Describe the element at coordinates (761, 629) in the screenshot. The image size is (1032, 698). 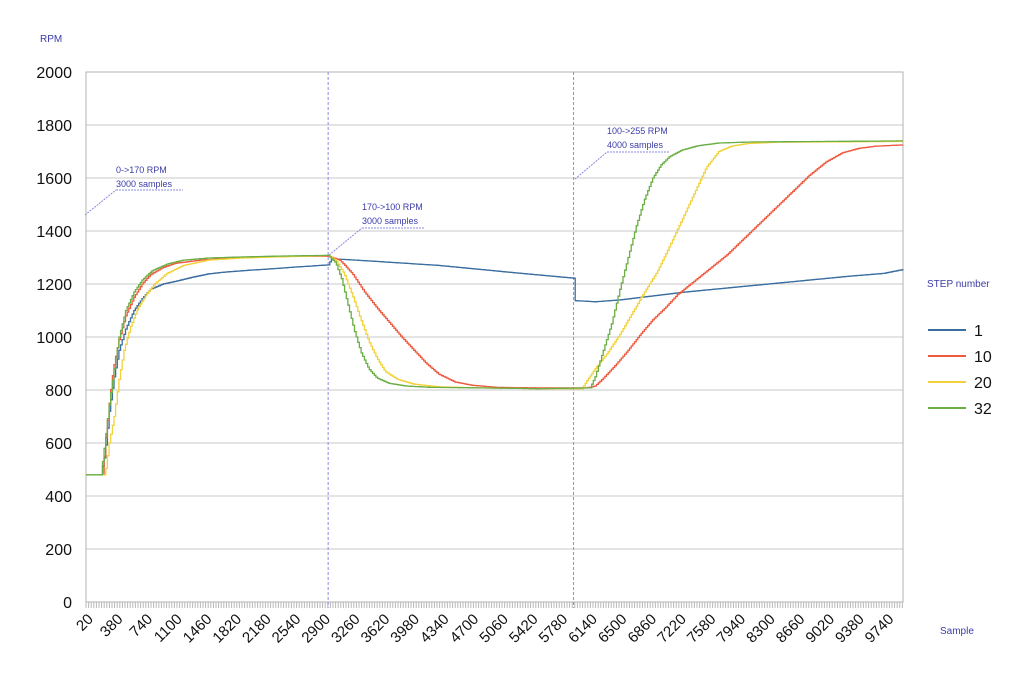
I see `x-tick-label: 8300` at that location.